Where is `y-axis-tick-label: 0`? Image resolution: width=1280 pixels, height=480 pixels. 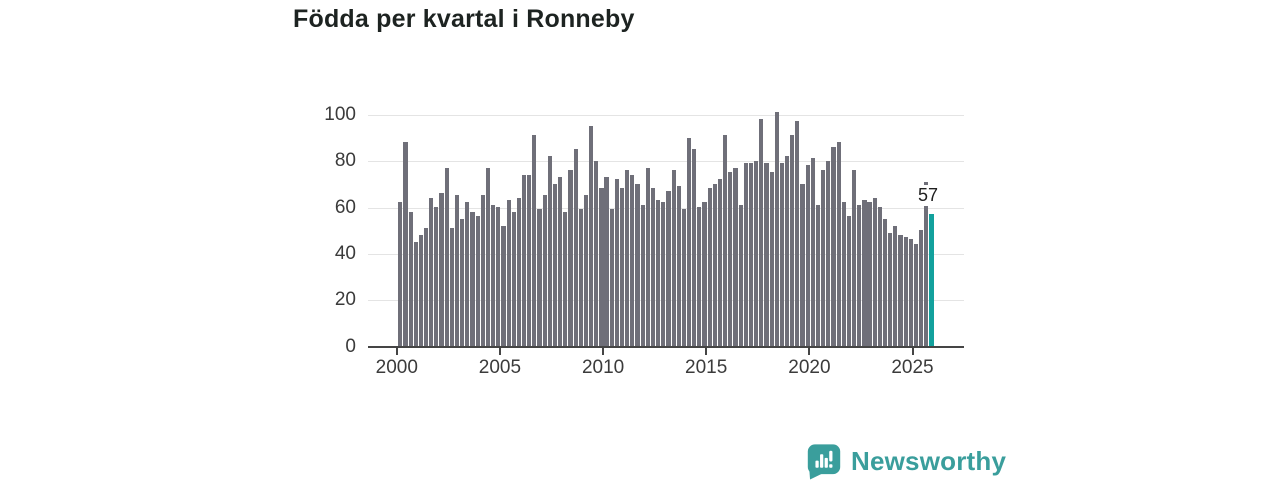 y-axis-tick-label: 0 is located at coordinates (350, 346).